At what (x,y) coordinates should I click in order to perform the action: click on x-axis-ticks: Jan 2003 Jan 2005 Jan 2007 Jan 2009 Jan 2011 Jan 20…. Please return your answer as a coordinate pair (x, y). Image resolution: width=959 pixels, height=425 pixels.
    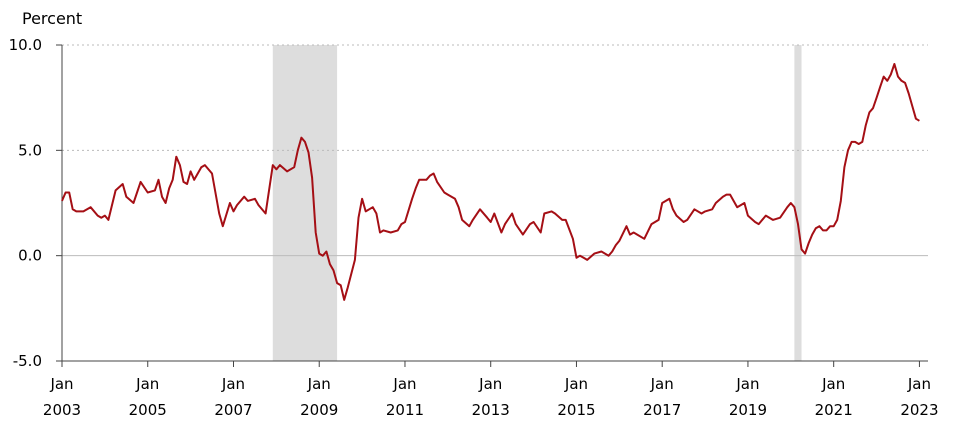
    Looking at the image, I should click on (491, 390).